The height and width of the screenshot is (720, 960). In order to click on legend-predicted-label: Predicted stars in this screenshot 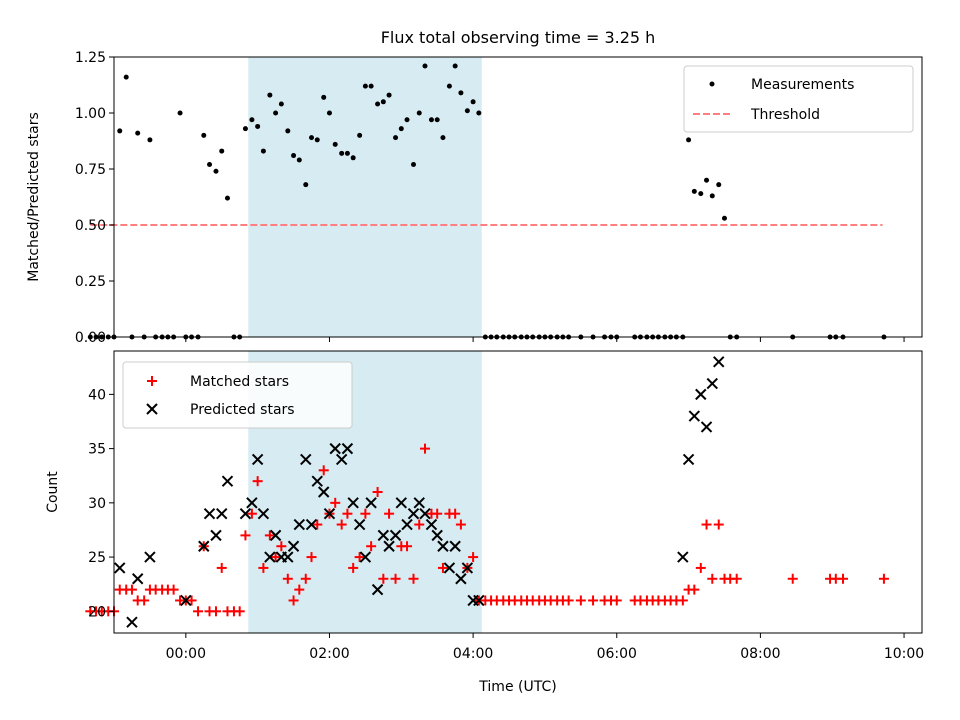, I will do `click(242, 410)`.